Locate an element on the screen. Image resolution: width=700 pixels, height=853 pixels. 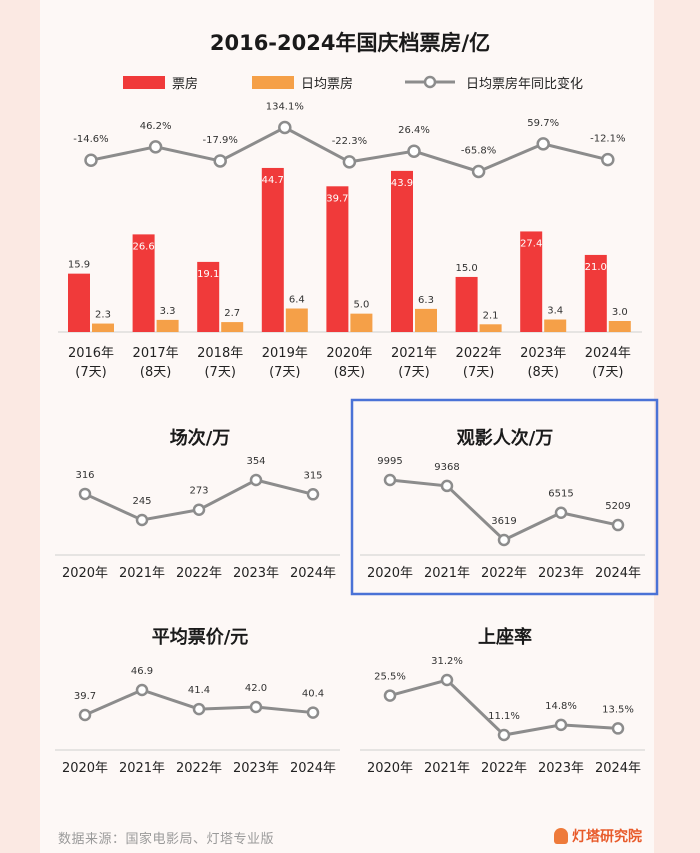
small-chart-value-label: 6515 is located at coordinates (560, 494).